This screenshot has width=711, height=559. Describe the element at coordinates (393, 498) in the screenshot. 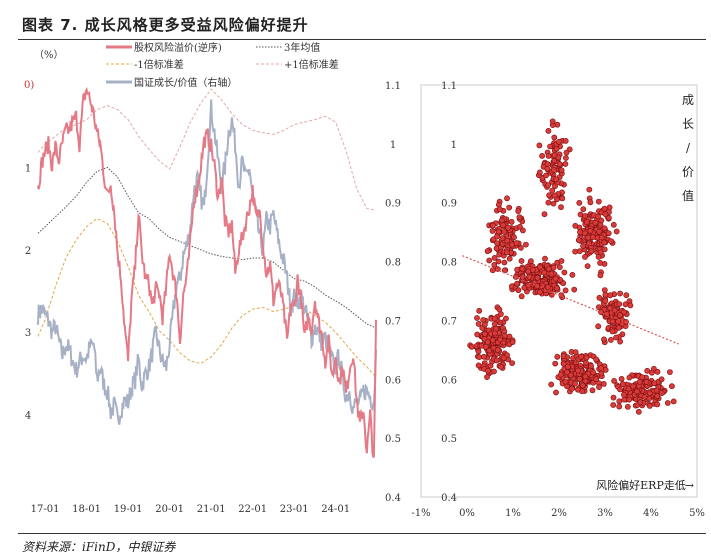

I see `right-y-tick-label: 0.4` at that location.